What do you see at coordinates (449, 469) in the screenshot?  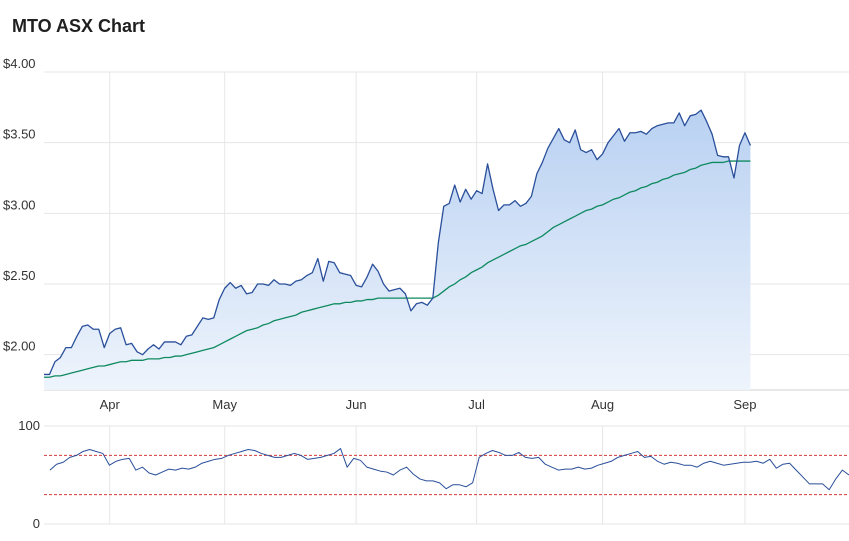 I see `rsi-line` at bounding box center [449, 469].